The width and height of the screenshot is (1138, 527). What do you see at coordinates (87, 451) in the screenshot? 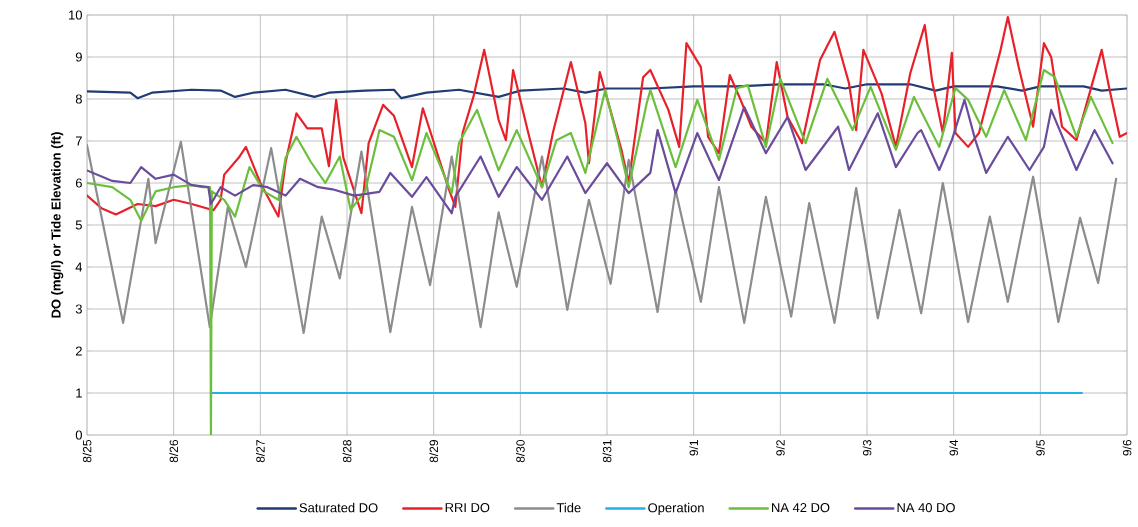
I see `x-tick-label: 8/25` at bounding box center [87, 451].